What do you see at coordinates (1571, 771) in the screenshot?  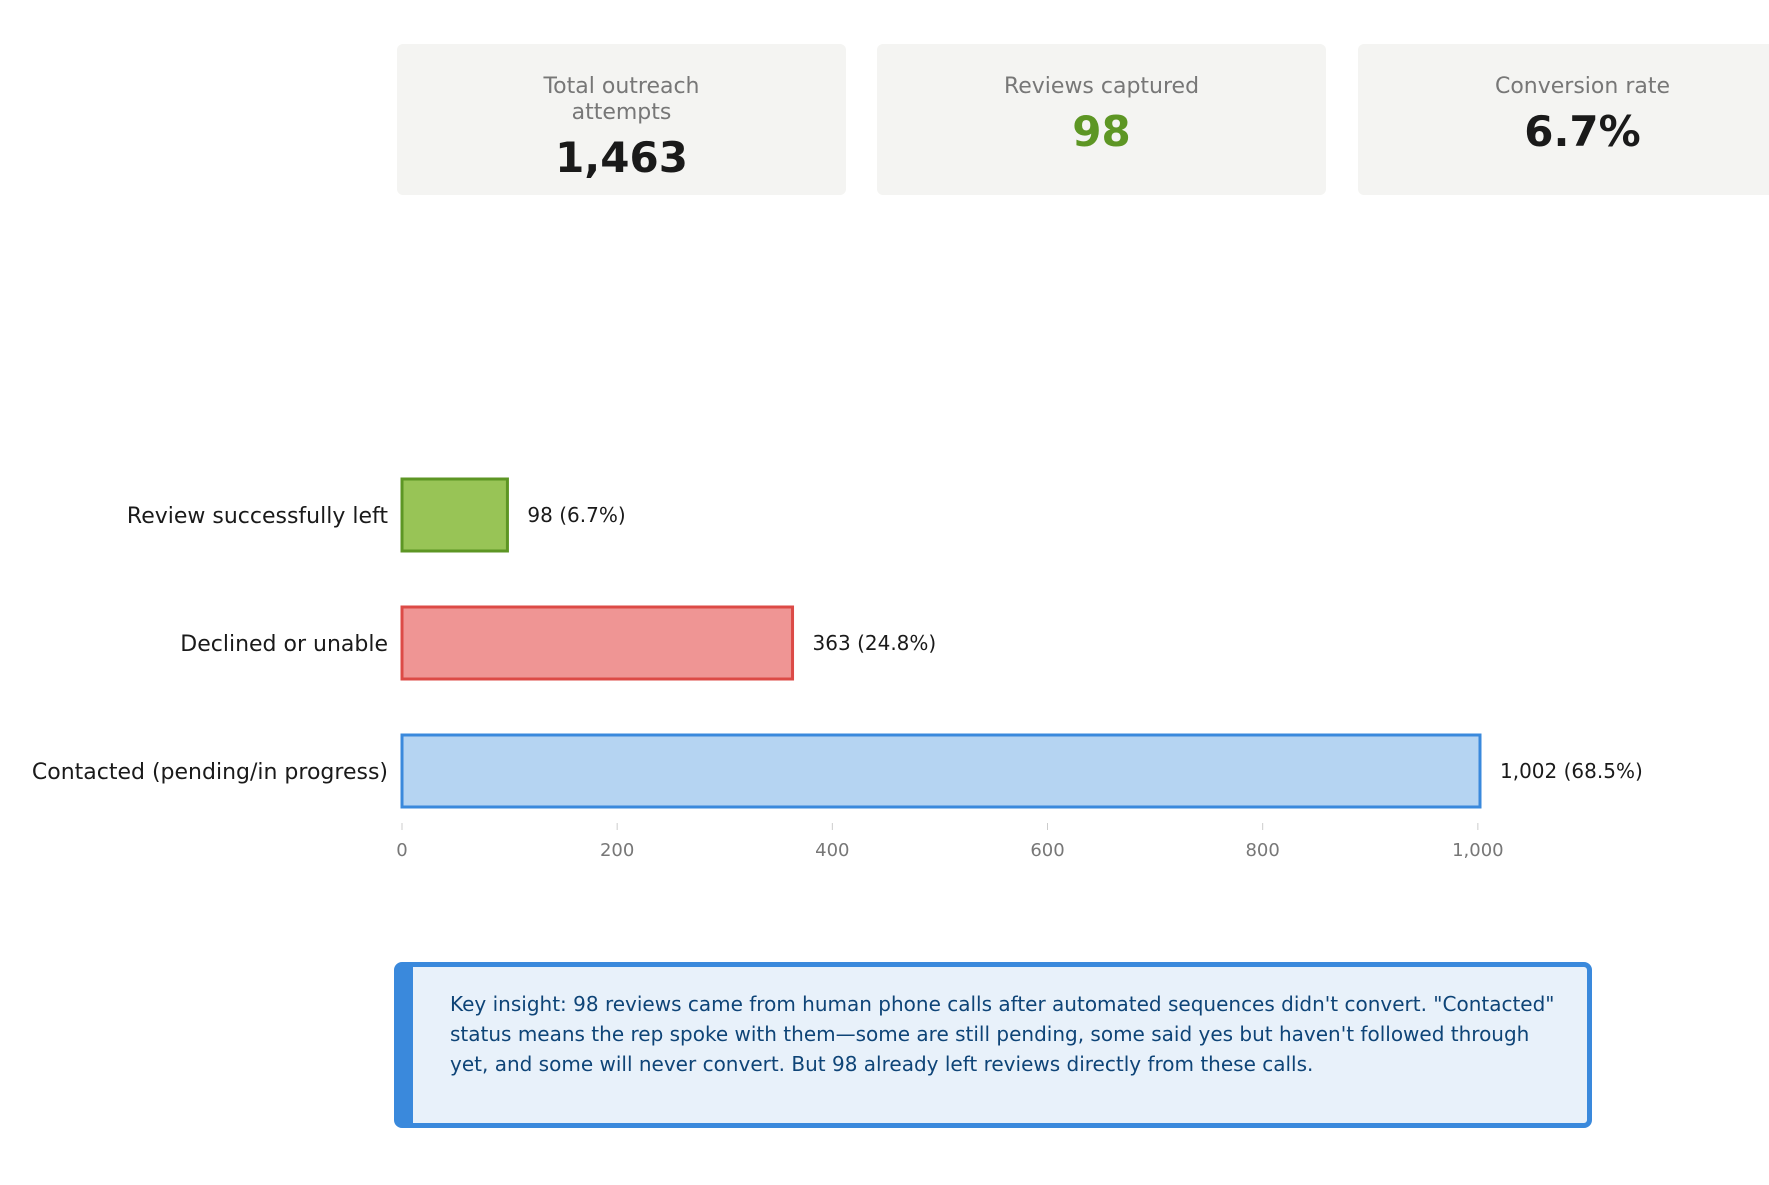 I see `data-label: 1,002 (68.5%)` at bounding box center [1571, 771].